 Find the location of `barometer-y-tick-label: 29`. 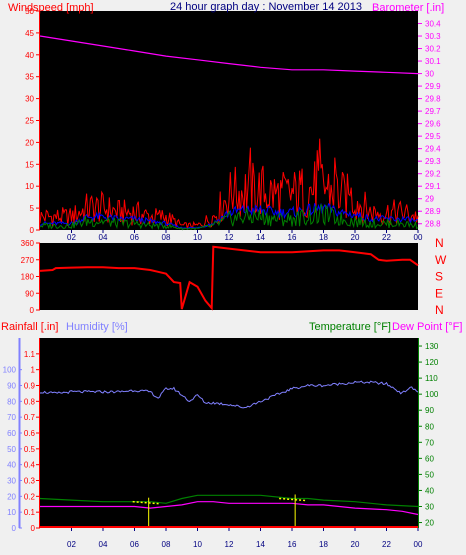

barometer-y-tick-label: 29 is located at coordinates (429, 199).